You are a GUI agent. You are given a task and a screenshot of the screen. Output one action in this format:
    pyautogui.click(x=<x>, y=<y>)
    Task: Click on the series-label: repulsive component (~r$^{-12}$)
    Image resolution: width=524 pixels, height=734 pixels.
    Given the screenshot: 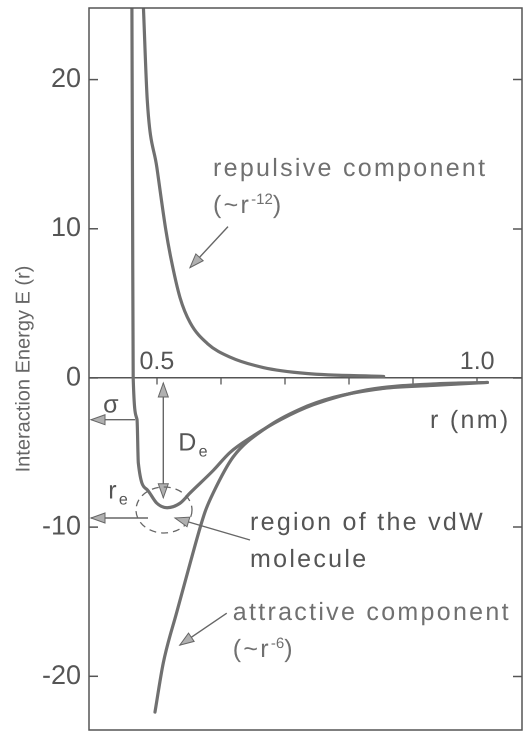 What is the action you would take?
    pyautogui.click(x=350, y=186)
    